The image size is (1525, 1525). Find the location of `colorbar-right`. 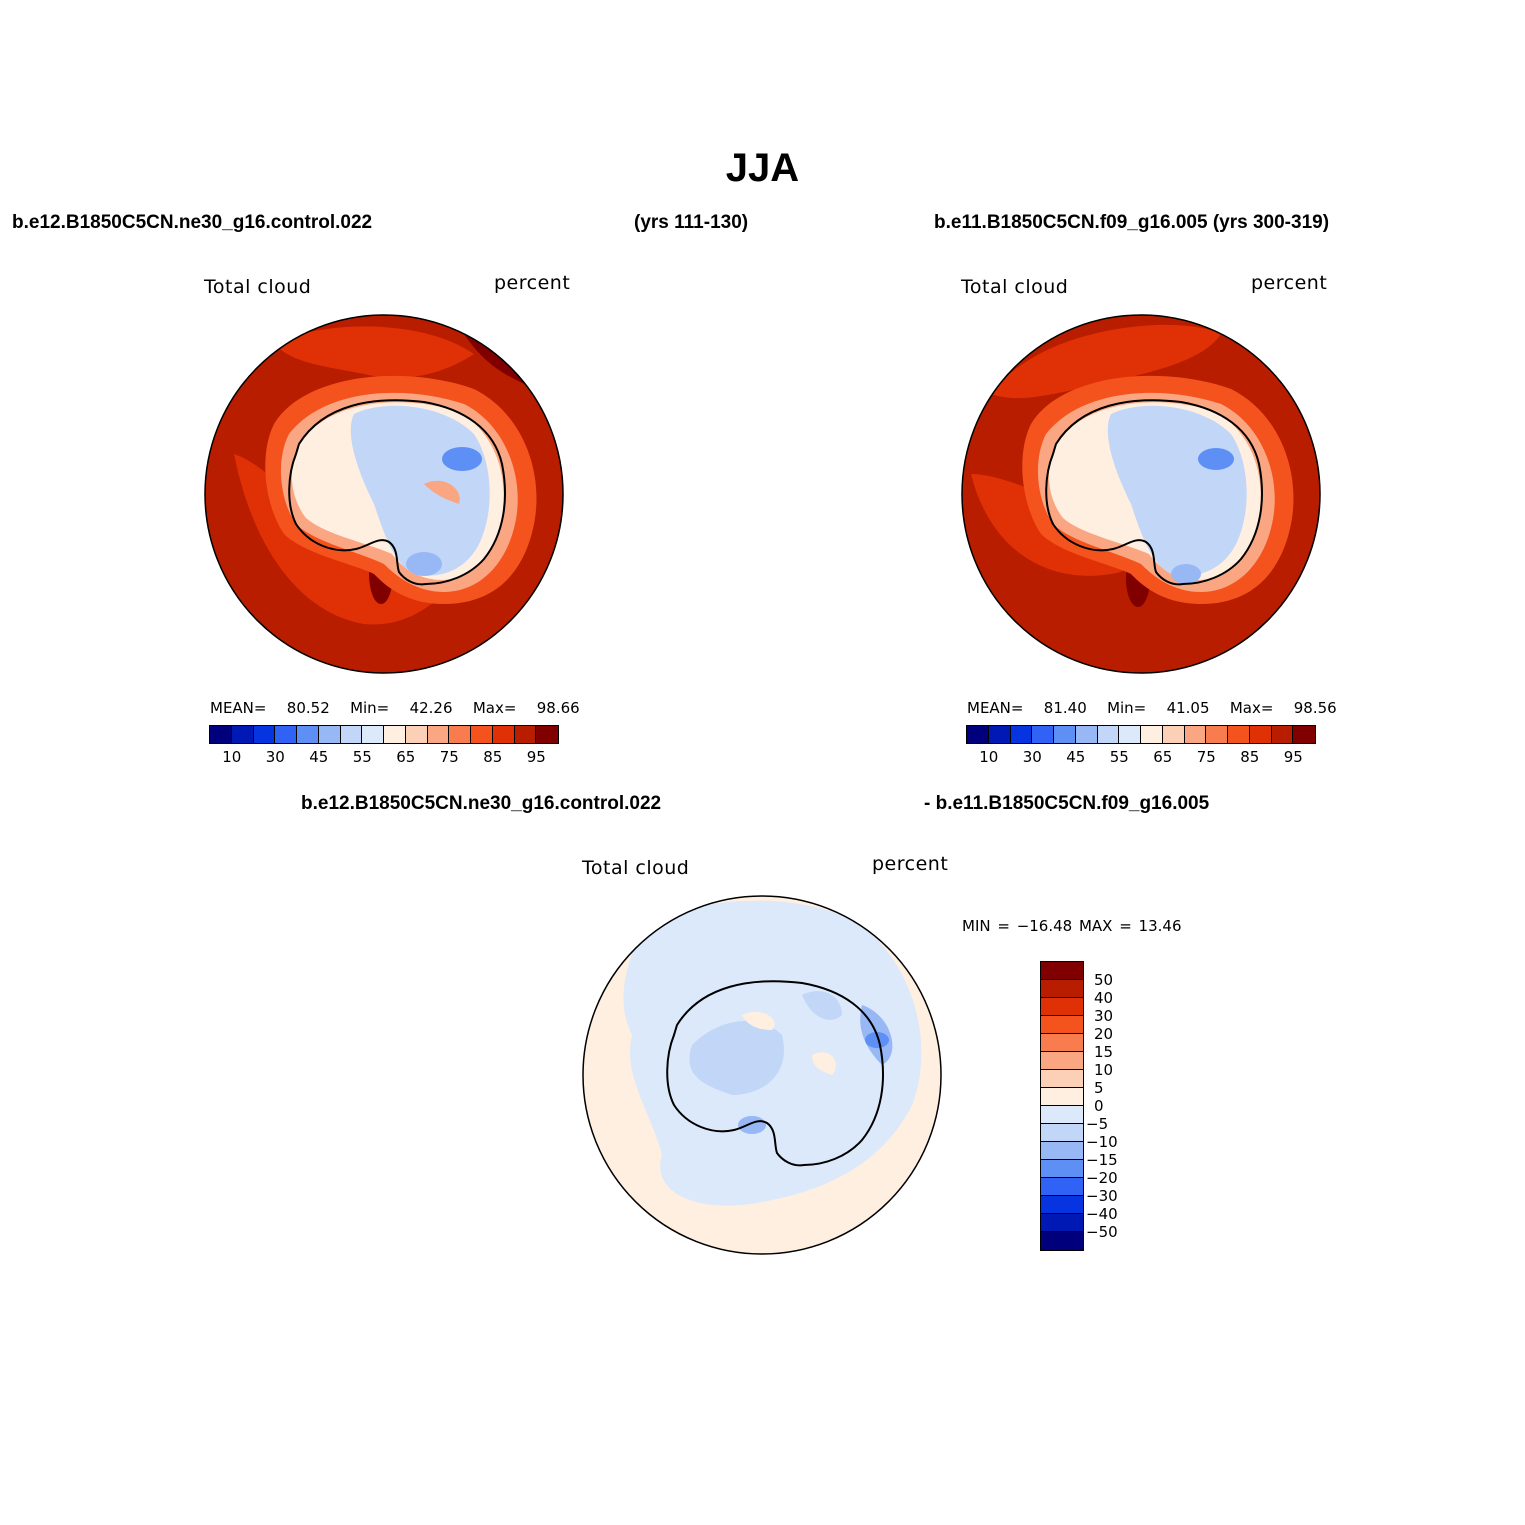

colorbar-right is located at coordinates (1141, 734).